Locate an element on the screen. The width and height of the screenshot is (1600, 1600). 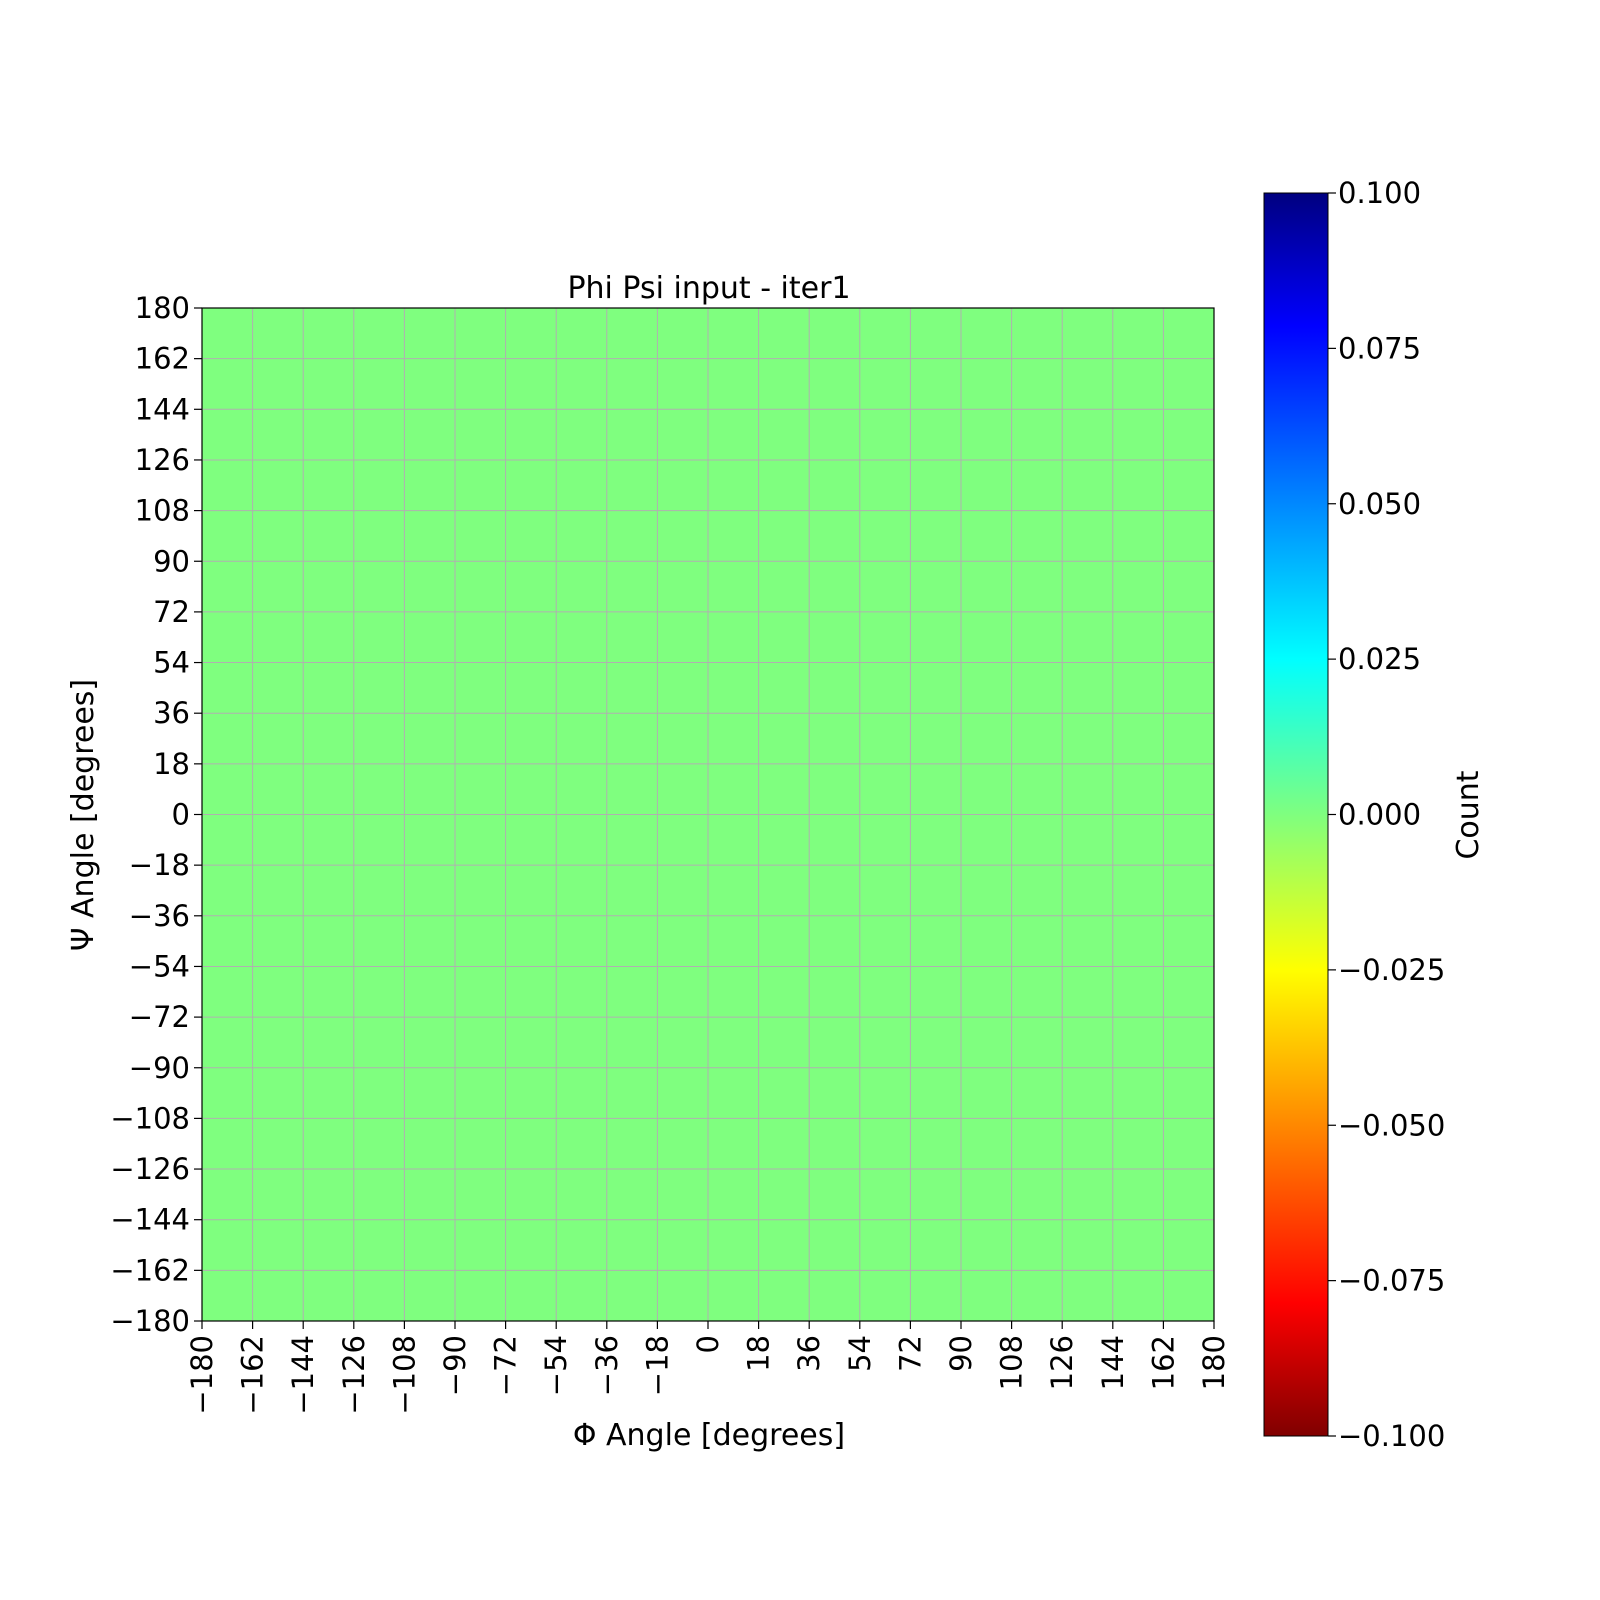
y-tick-label: −162 is located at coordinates (150, 1270).